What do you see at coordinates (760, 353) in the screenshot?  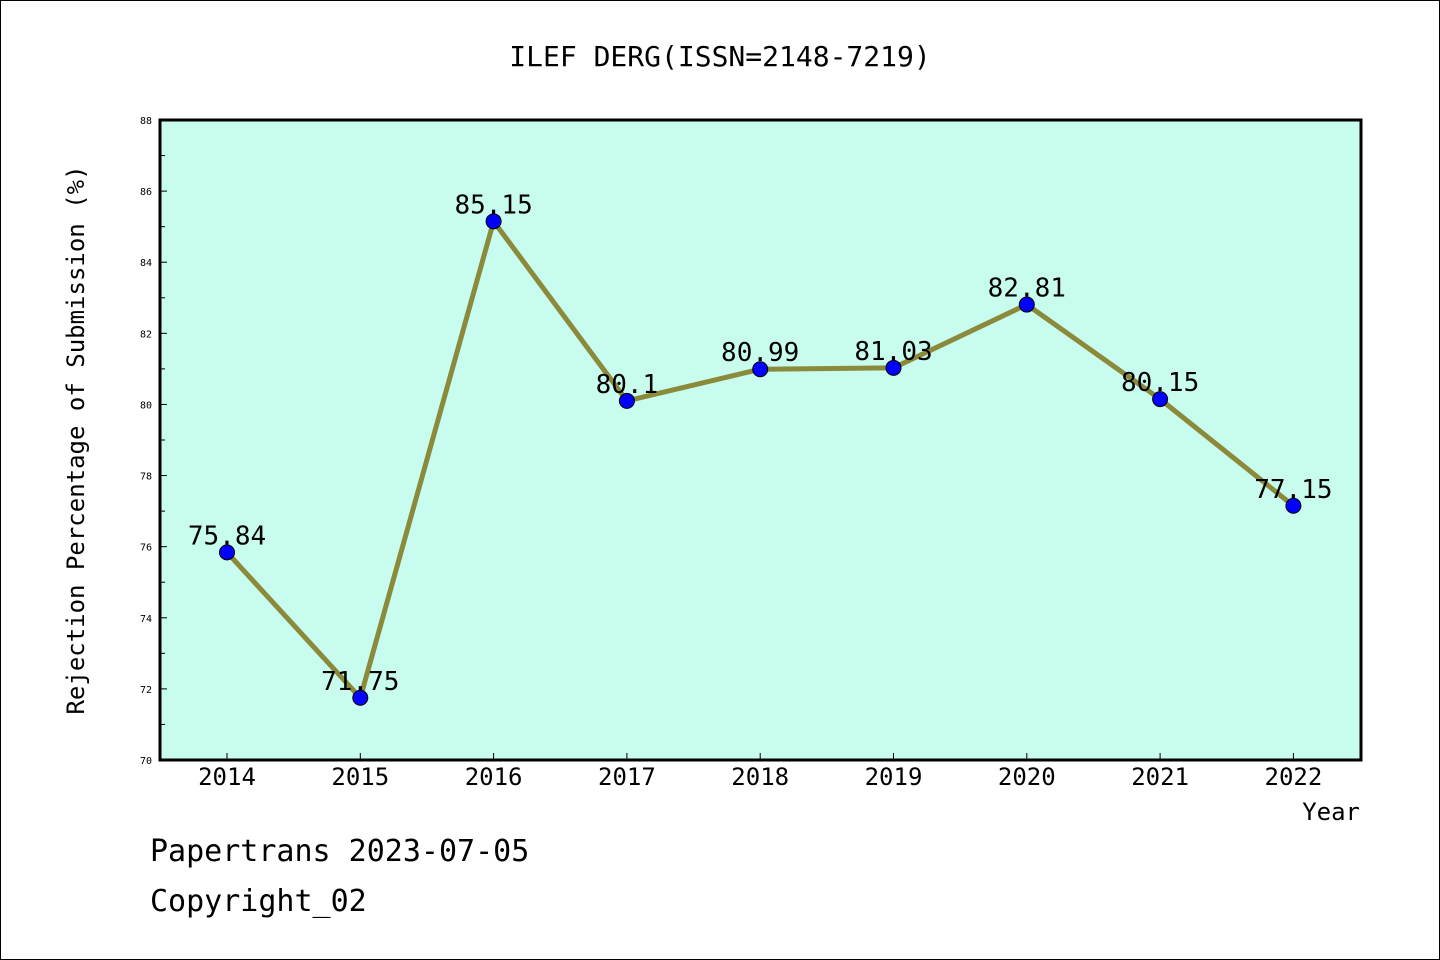 I see `data-label-2018: 80.99` at bounding box center [760, 353].